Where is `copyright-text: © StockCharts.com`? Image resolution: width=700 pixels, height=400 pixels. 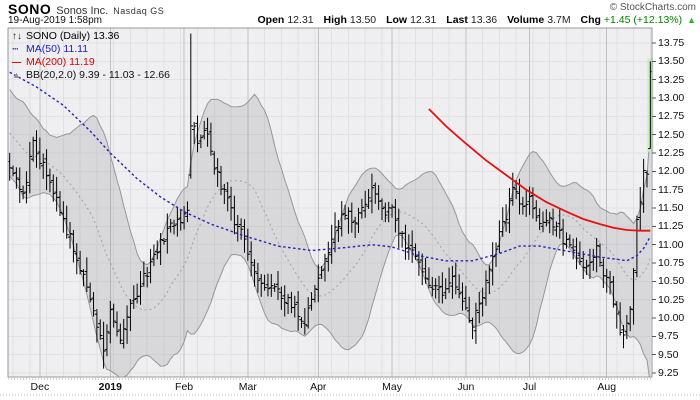 copyright-text: © StockCharts.com is located at coordinates (652, 7).